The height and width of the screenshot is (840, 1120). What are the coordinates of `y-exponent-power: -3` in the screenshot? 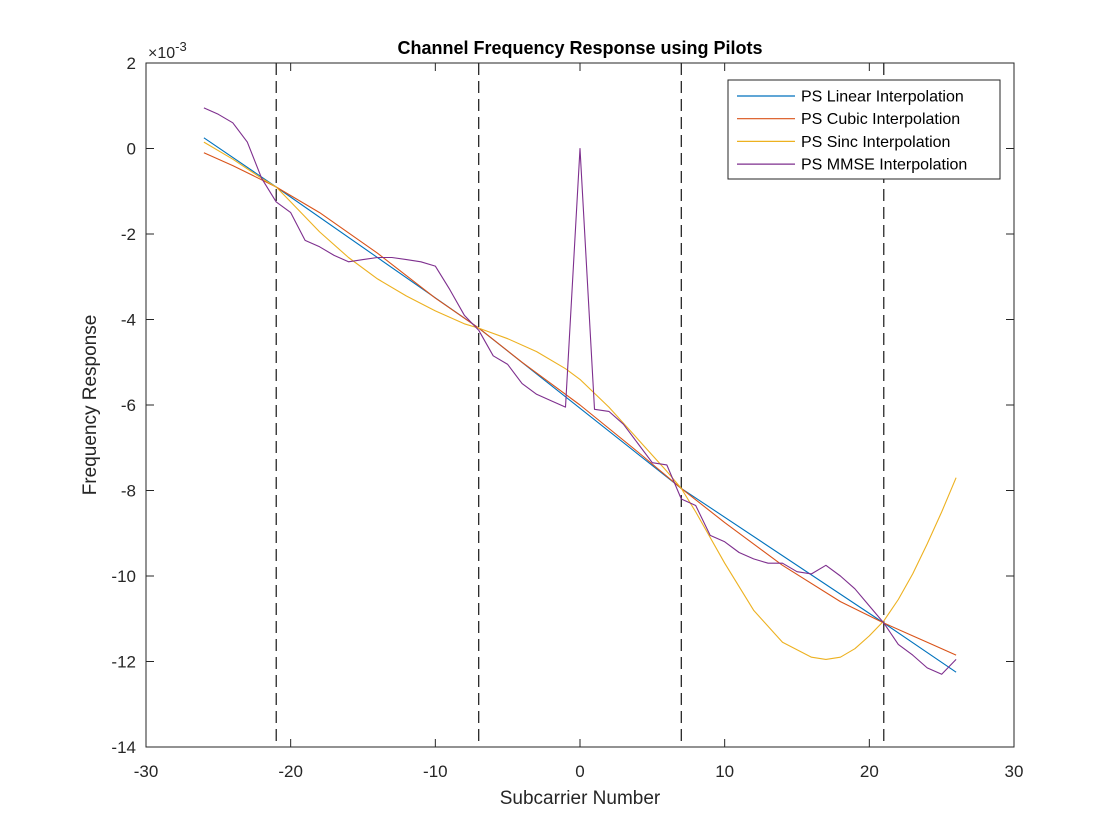 It's located at (181, 46).